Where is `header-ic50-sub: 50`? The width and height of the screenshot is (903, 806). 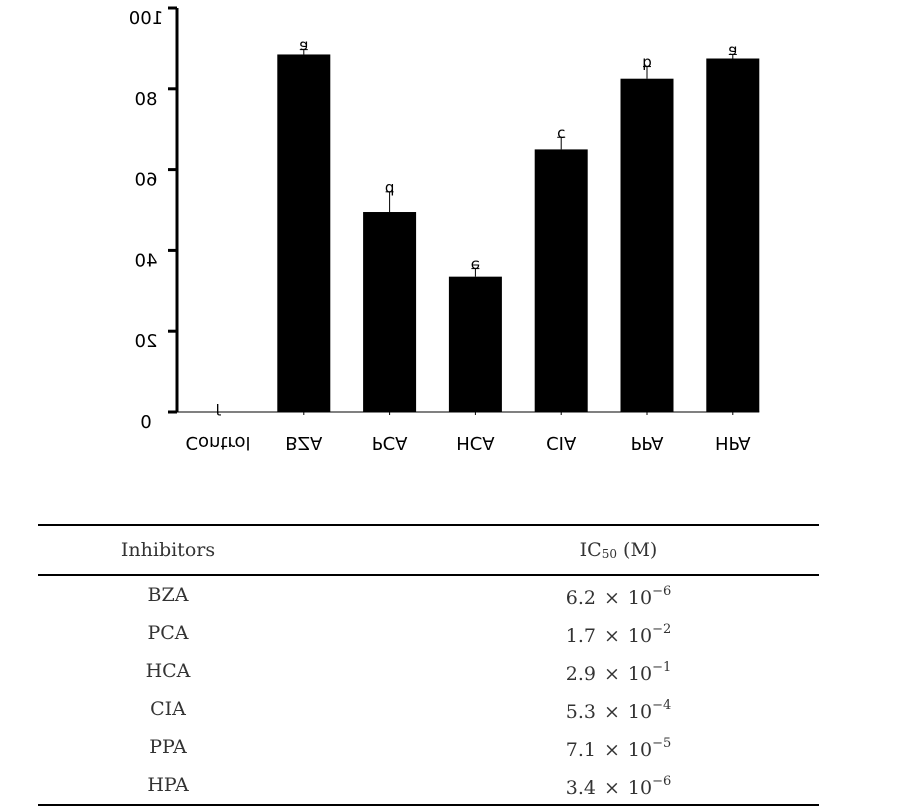 header-ic50-sub: 50 is located at coordinates (609, 554).